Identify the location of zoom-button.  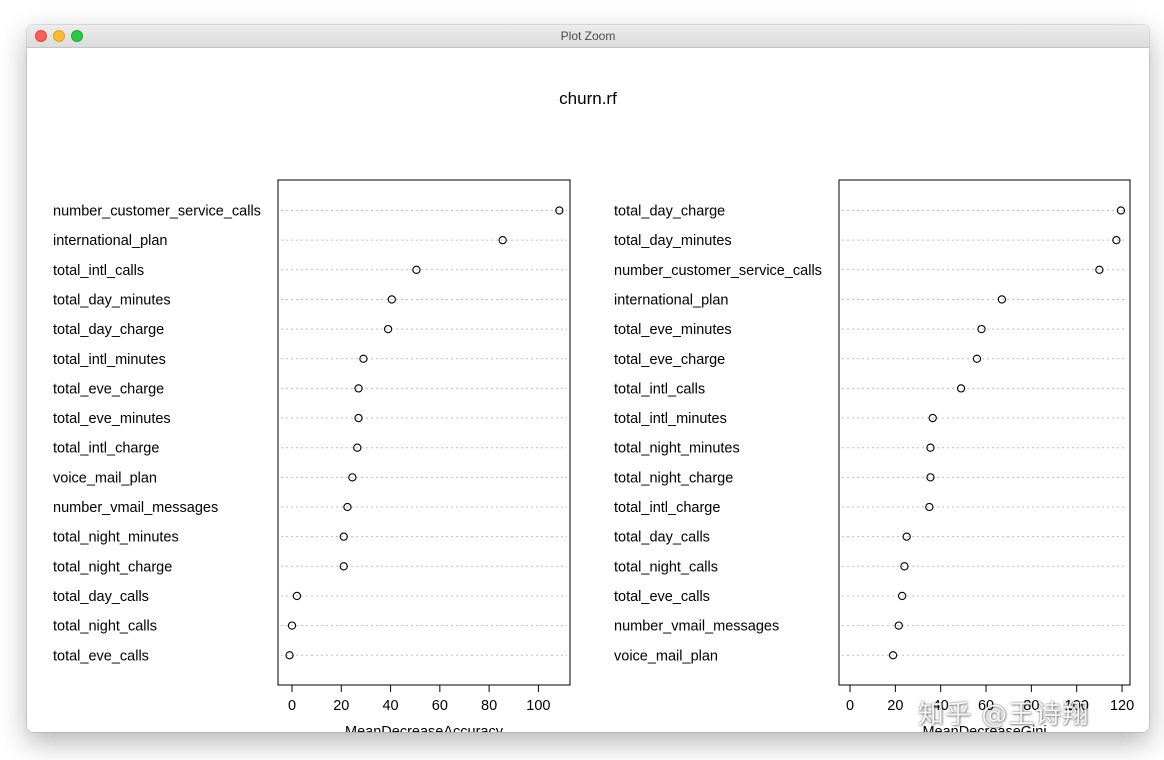
(77, 36).